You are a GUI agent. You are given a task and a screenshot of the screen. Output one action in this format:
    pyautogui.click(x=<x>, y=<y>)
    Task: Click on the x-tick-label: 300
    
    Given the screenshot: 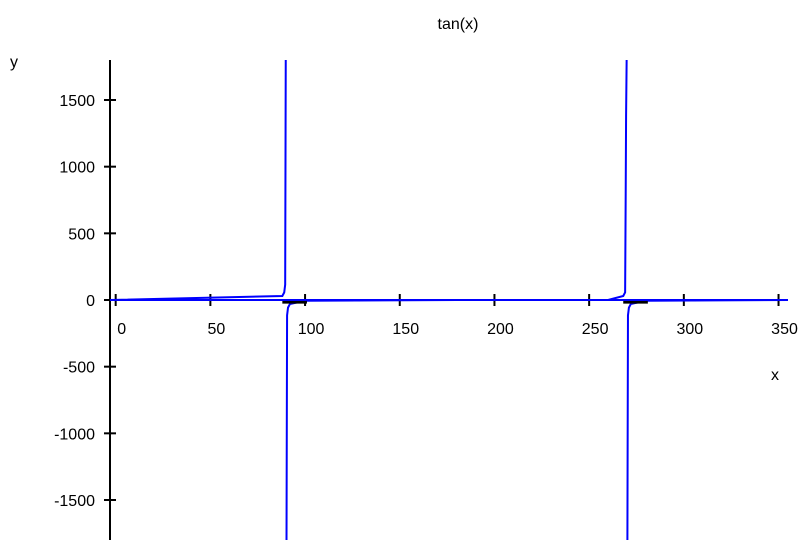 What is the action you would take?
    pyautogui.click(x=689, y=329)
    